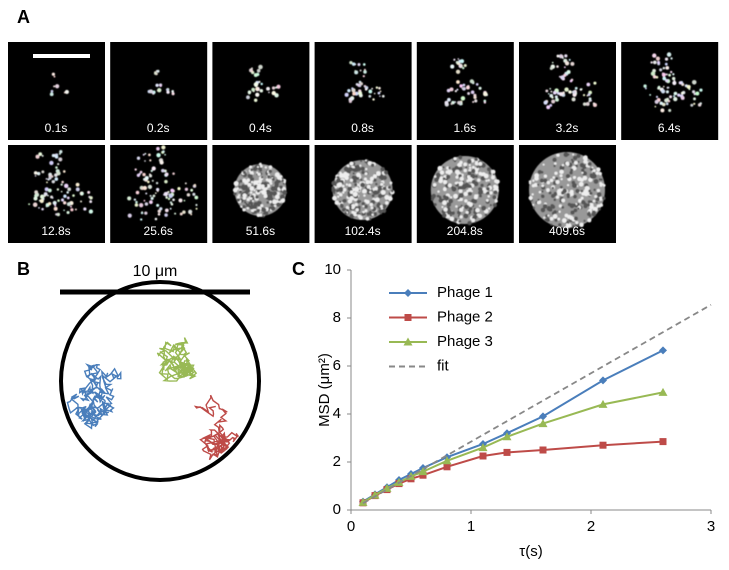 Image resolution: width=729 pixels, height=570 pixels. Describe the element at coordinates (711, 526) in the screenshot. I see `x-tick-label: 3` at that location.